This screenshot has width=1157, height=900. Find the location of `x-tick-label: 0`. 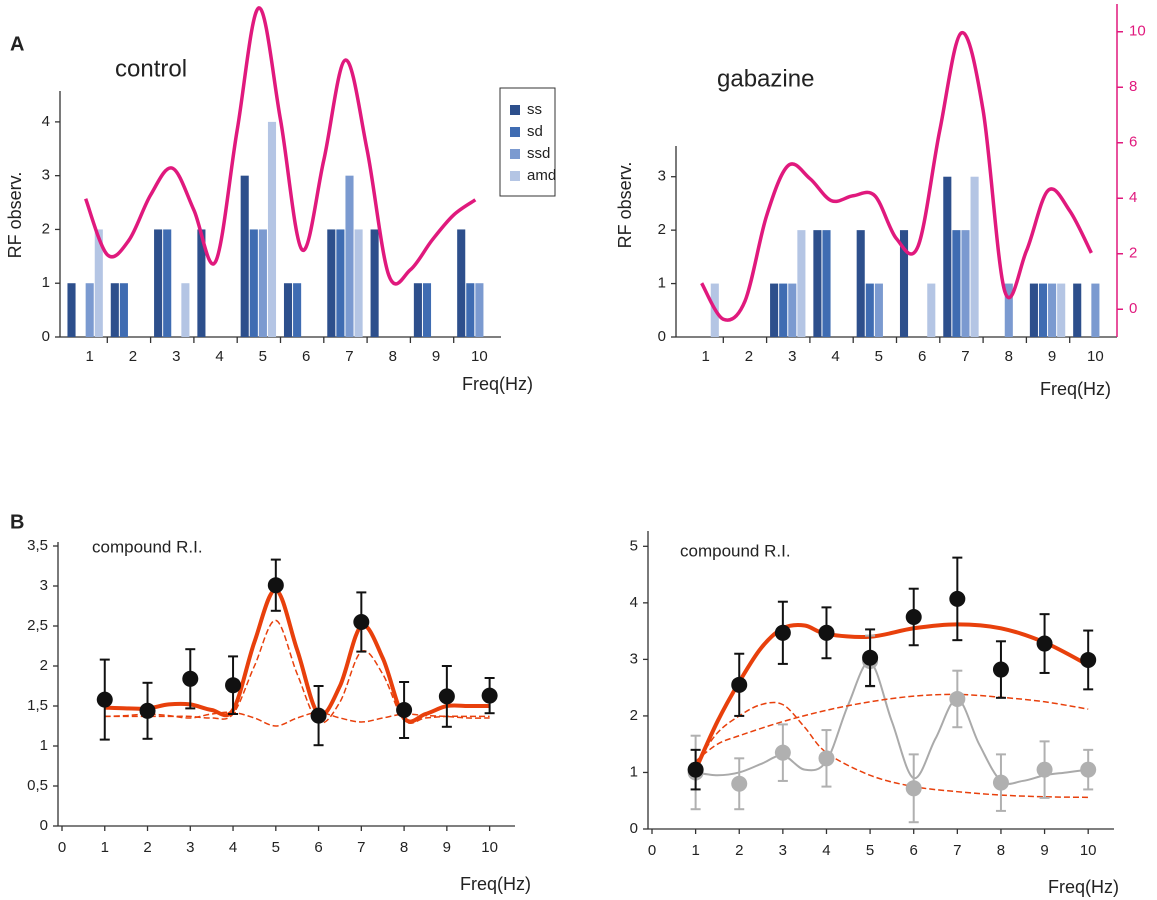

x-tick-label: 0 is located at coordinates (62, 847).